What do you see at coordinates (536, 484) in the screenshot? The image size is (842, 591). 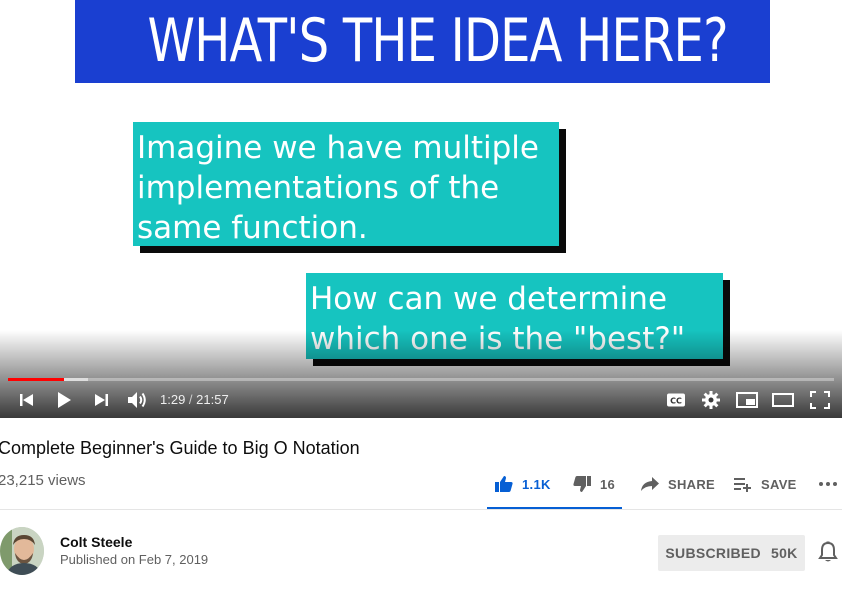 I see `like-count: 1.1K` at bounding box center [536, 484].